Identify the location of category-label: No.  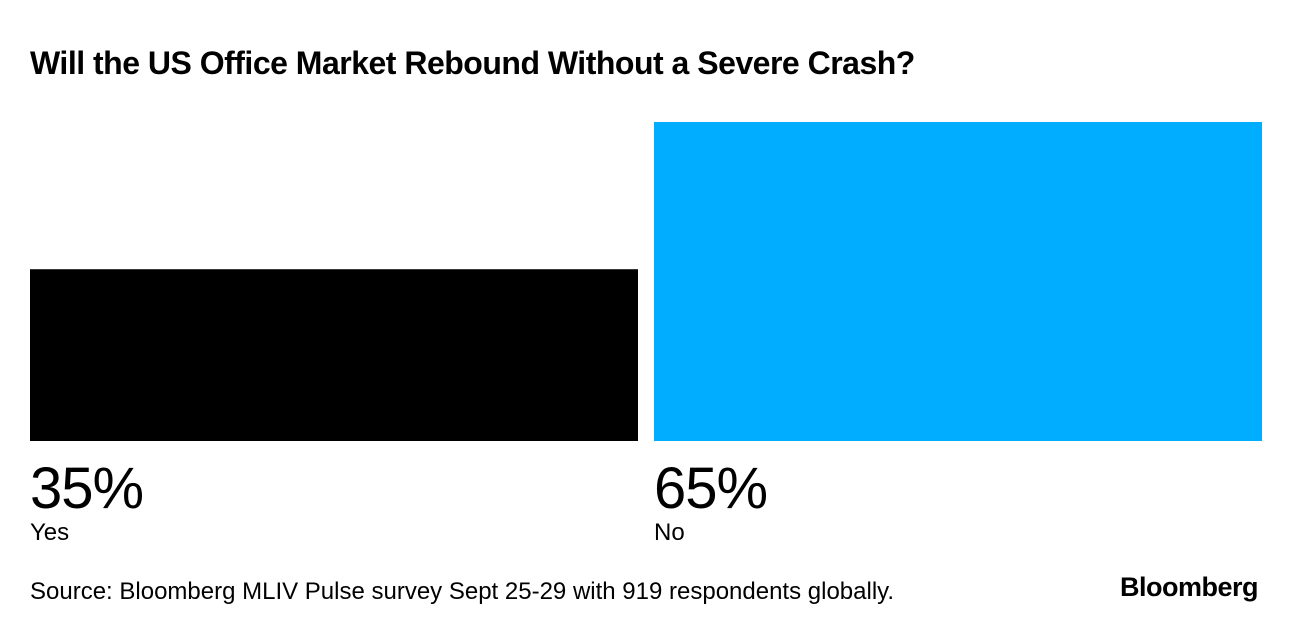
(669, 532).